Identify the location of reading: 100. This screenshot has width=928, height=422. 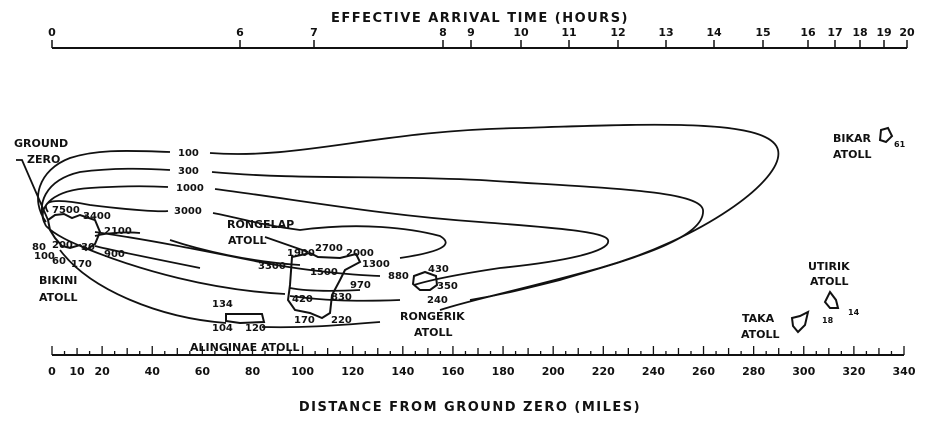
(44, 256).